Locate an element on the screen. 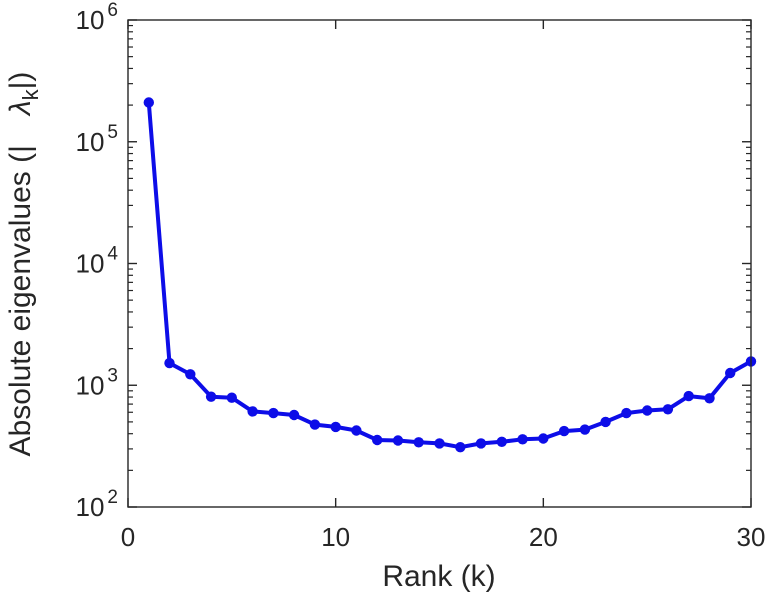 Image resolution: width=772 pixels, height=600 pixels. data-point-k21 is located at coordinates (564, 431).